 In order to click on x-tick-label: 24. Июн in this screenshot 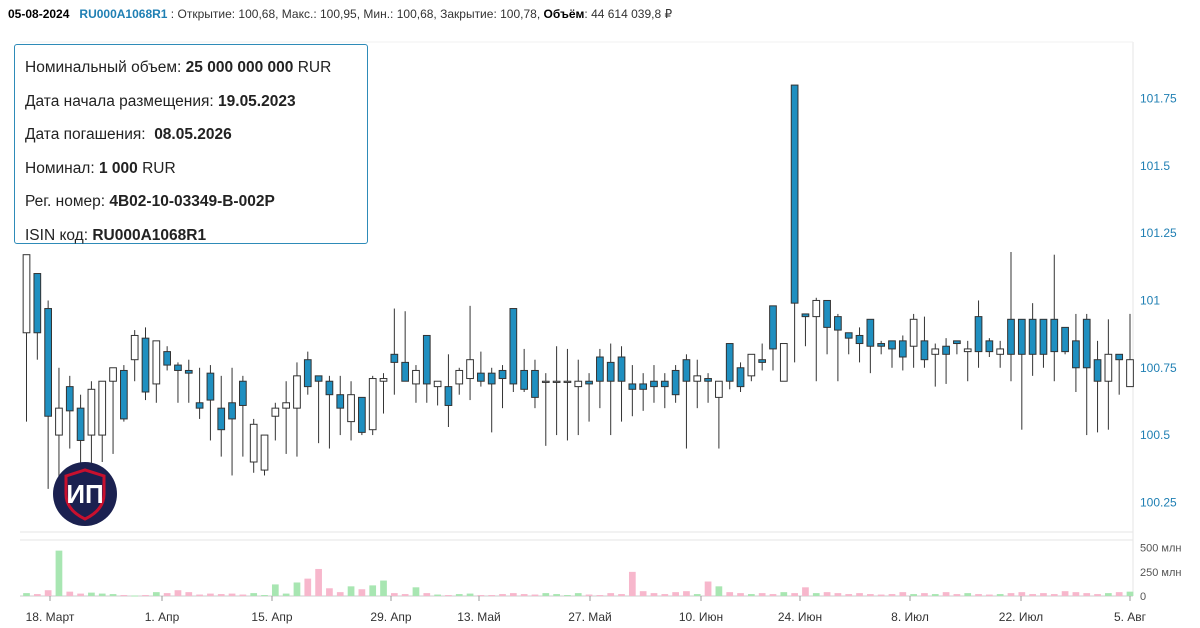, I will do `click(800, 617)`.